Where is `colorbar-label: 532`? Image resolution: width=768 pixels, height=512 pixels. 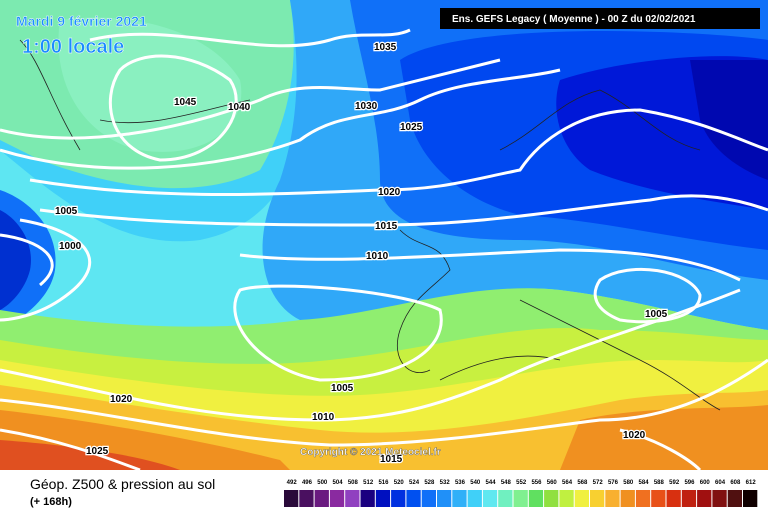 colorbar-label: 532 is located at coordinates (445, 483).